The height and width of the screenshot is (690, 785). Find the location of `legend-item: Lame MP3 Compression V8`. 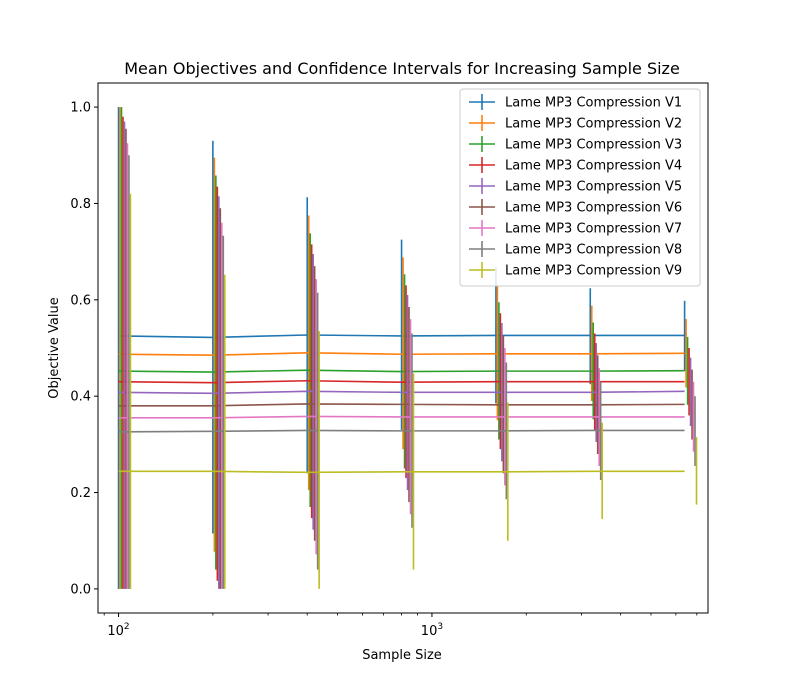

legend-item: Lame MP3 Compression V8 is located at coordinates (575, 249).